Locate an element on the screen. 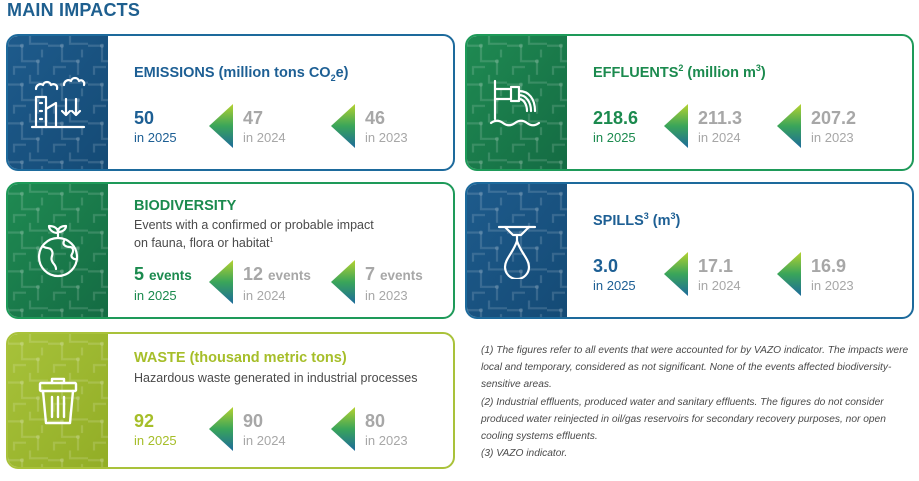 This screenshot has width=919, height=481. spills-title: SPILLS3 (m3) is located at coordinates (637, 220).